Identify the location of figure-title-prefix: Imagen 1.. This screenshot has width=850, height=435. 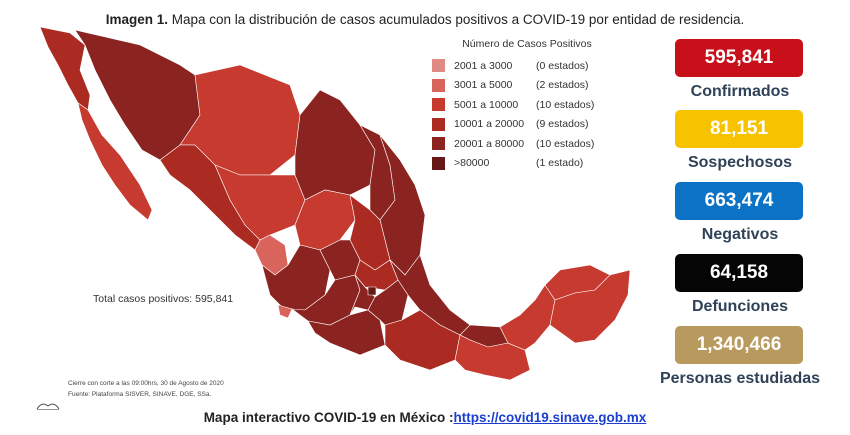
(136, 19).